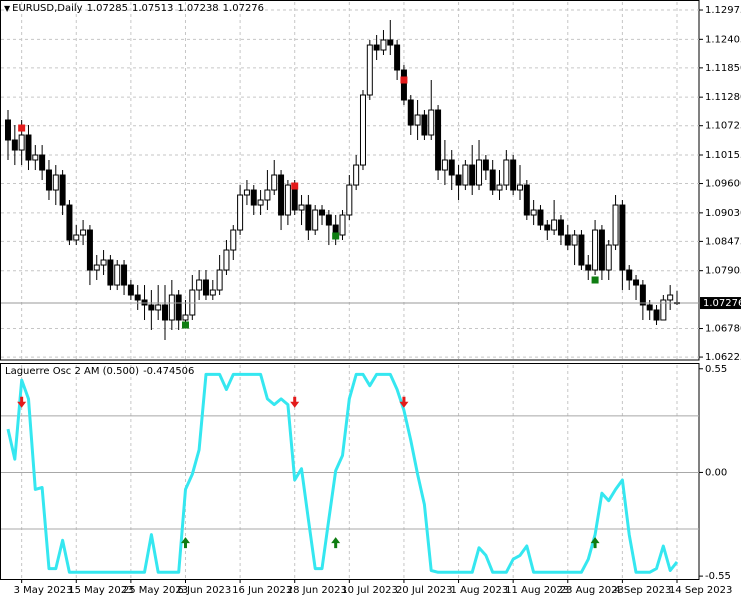 This screenshot has width=741, height=600. What do you see at coordinates (43, 590) in the screenshot?
I see `x-tick-label: 3 May 2023` at bounding box center [43, 590].